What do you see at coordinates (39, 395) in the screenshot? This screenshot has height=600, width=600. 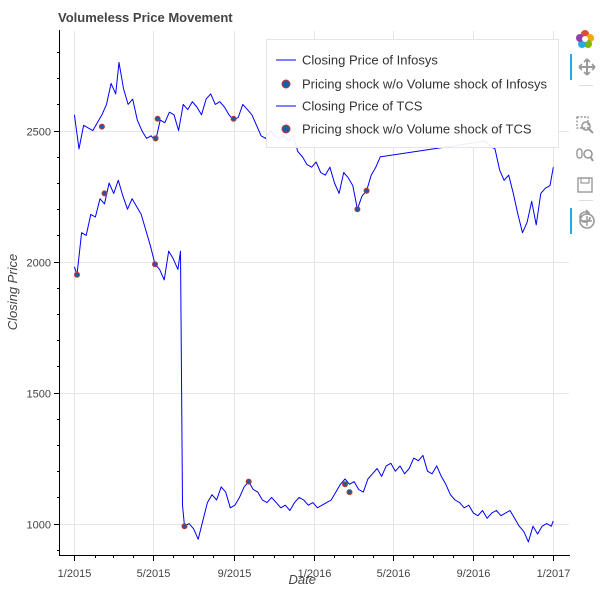 I see `y-tick-label: 1500` at bounding box center [39, 395].